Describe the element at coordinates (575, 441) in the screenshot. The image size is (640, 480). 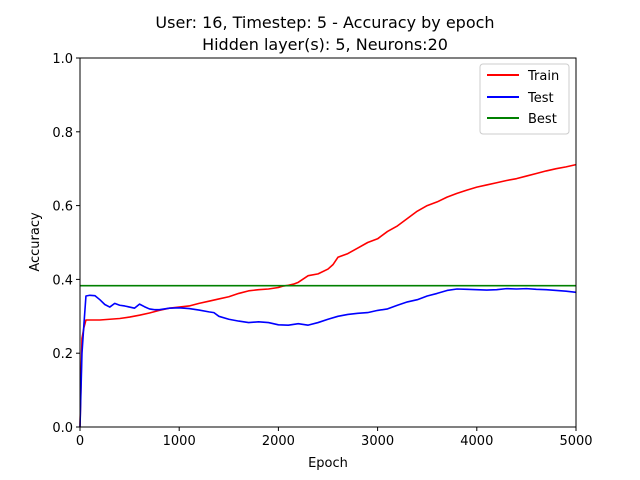
I see `x-tick-label: 5000` at that location.